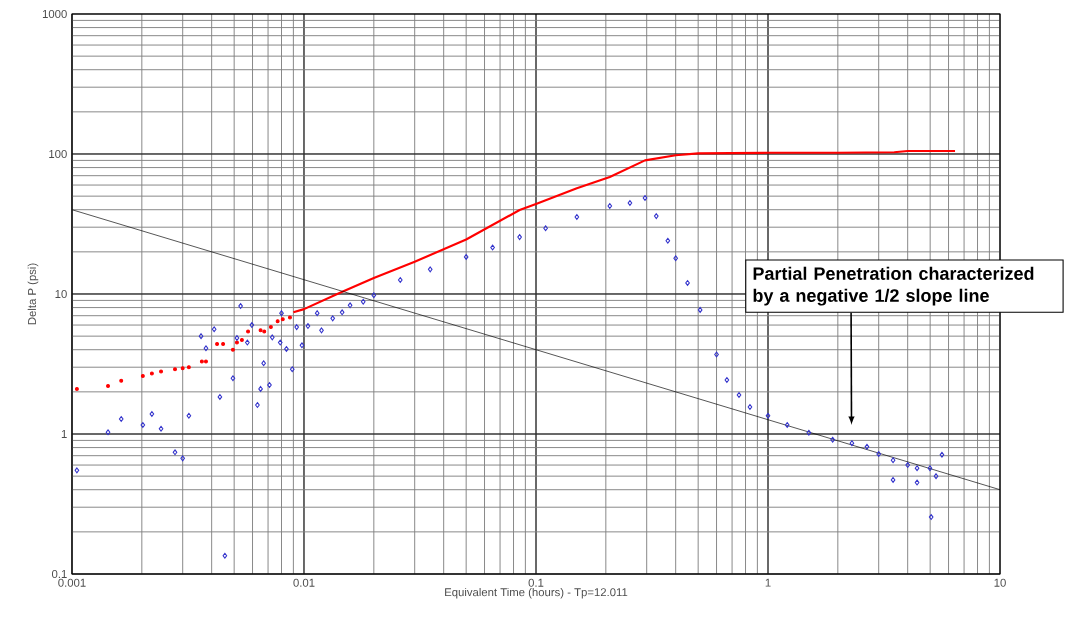 The width and height of the screenshot is (1089, 618). I want to click on y-tick-label: 0.1, so click(59, 574).